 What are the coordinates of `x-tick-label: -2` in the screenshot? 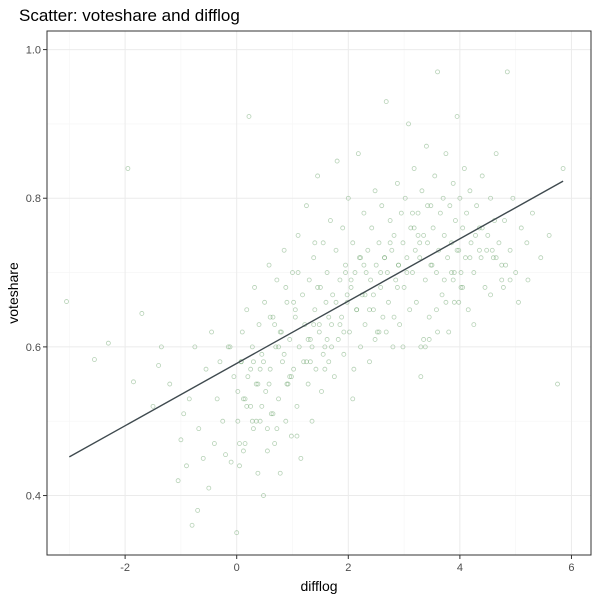 It's located at (125, 568).